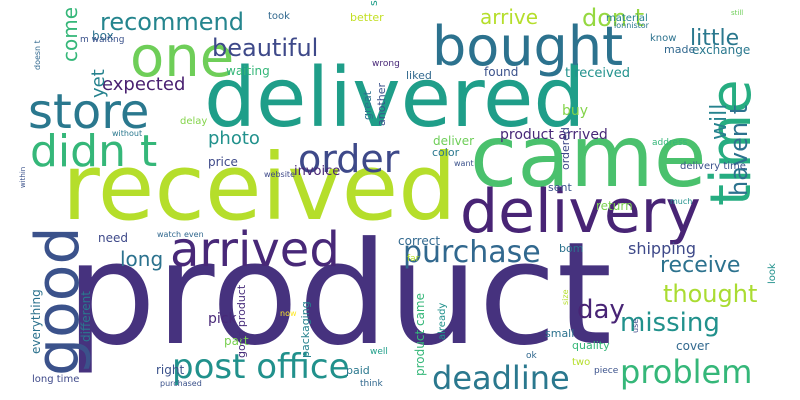 The image size is (800, 400). I want to click on word-post-office: post office, so click(261, 367).